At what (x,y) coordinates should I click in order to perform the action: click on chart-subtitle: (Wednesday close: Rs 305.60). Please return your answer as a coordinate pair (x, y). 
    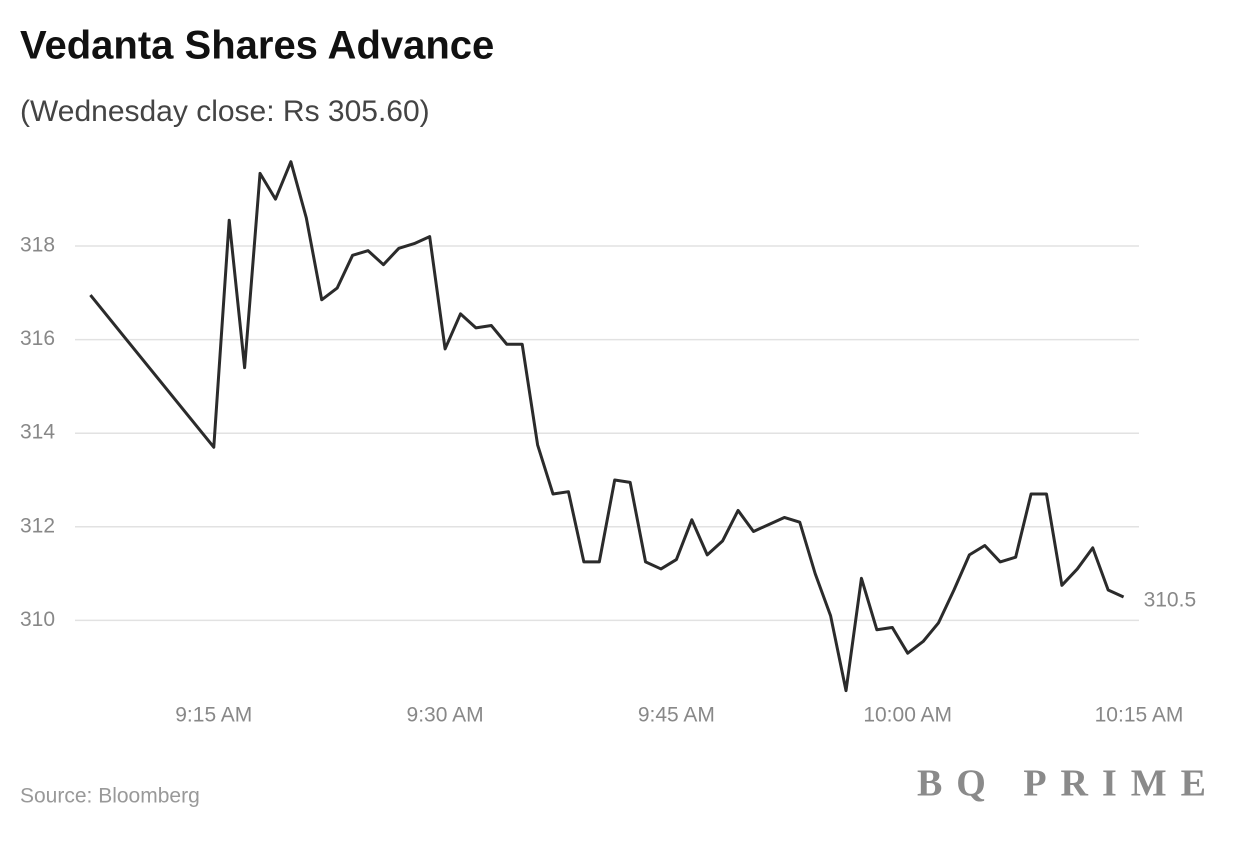
    Looking at the image, I should click on (225, 111).